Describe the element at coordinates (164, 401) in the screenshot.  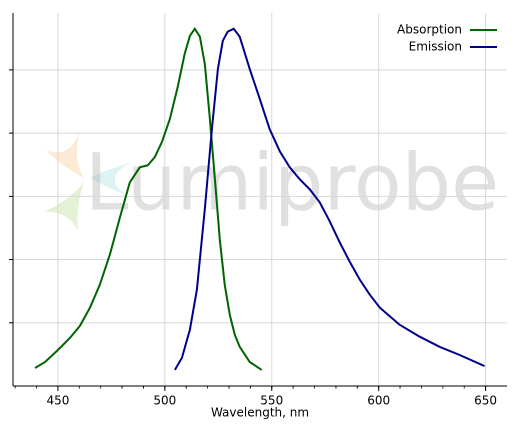
I see `x-tick-label: 500` at that location.